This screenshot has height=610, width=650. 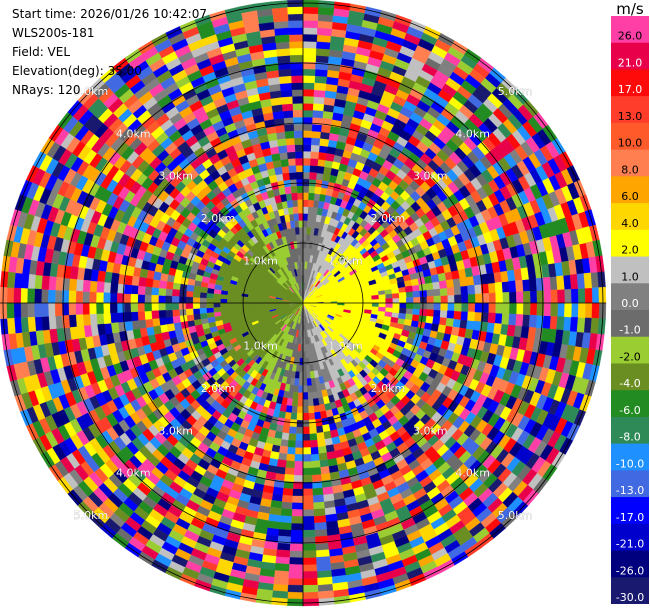 I want to click on colorbar-tick-label: 1.0, so click(x=630, y=276).